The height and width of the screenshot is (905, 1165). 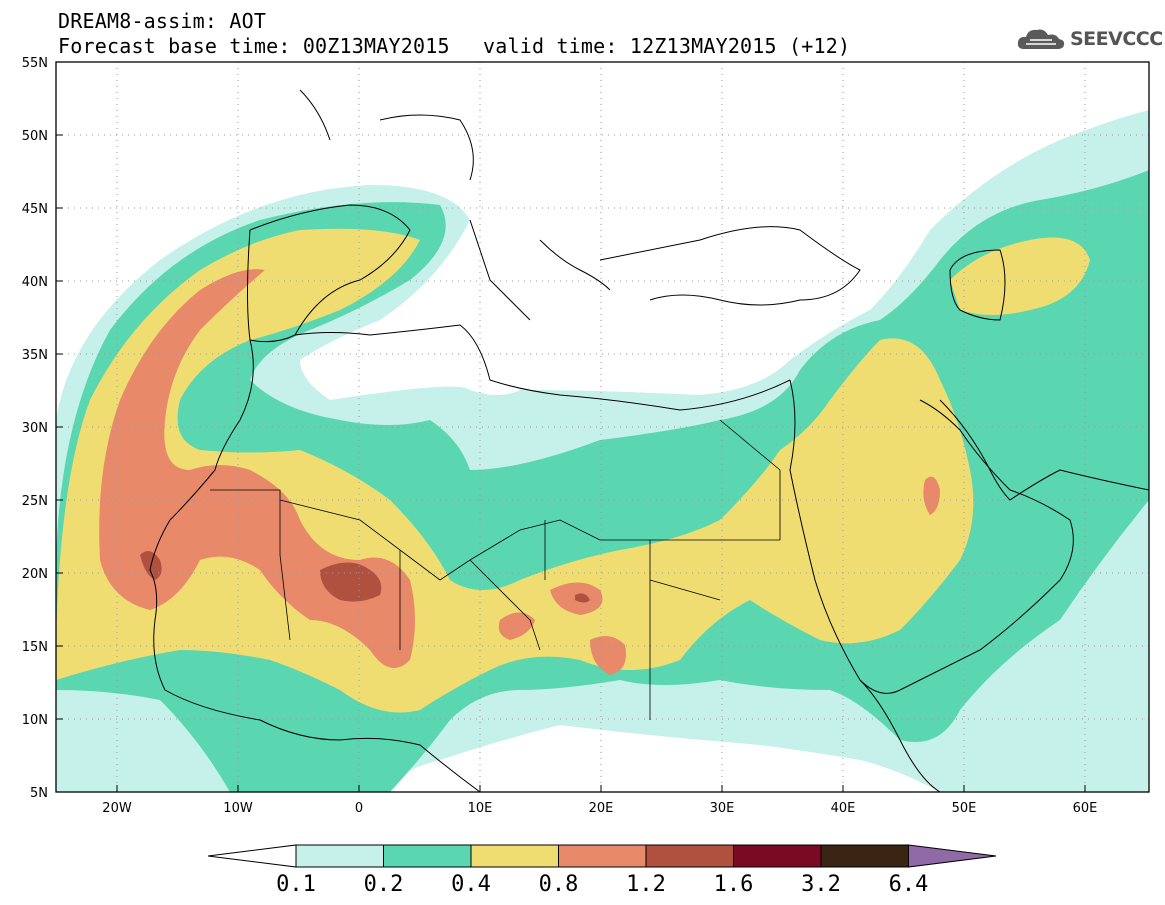 What do you see at coordinates (35, 355) in the screenshot?
I see `lat-label: 35N` at bounding box center [35, 355].